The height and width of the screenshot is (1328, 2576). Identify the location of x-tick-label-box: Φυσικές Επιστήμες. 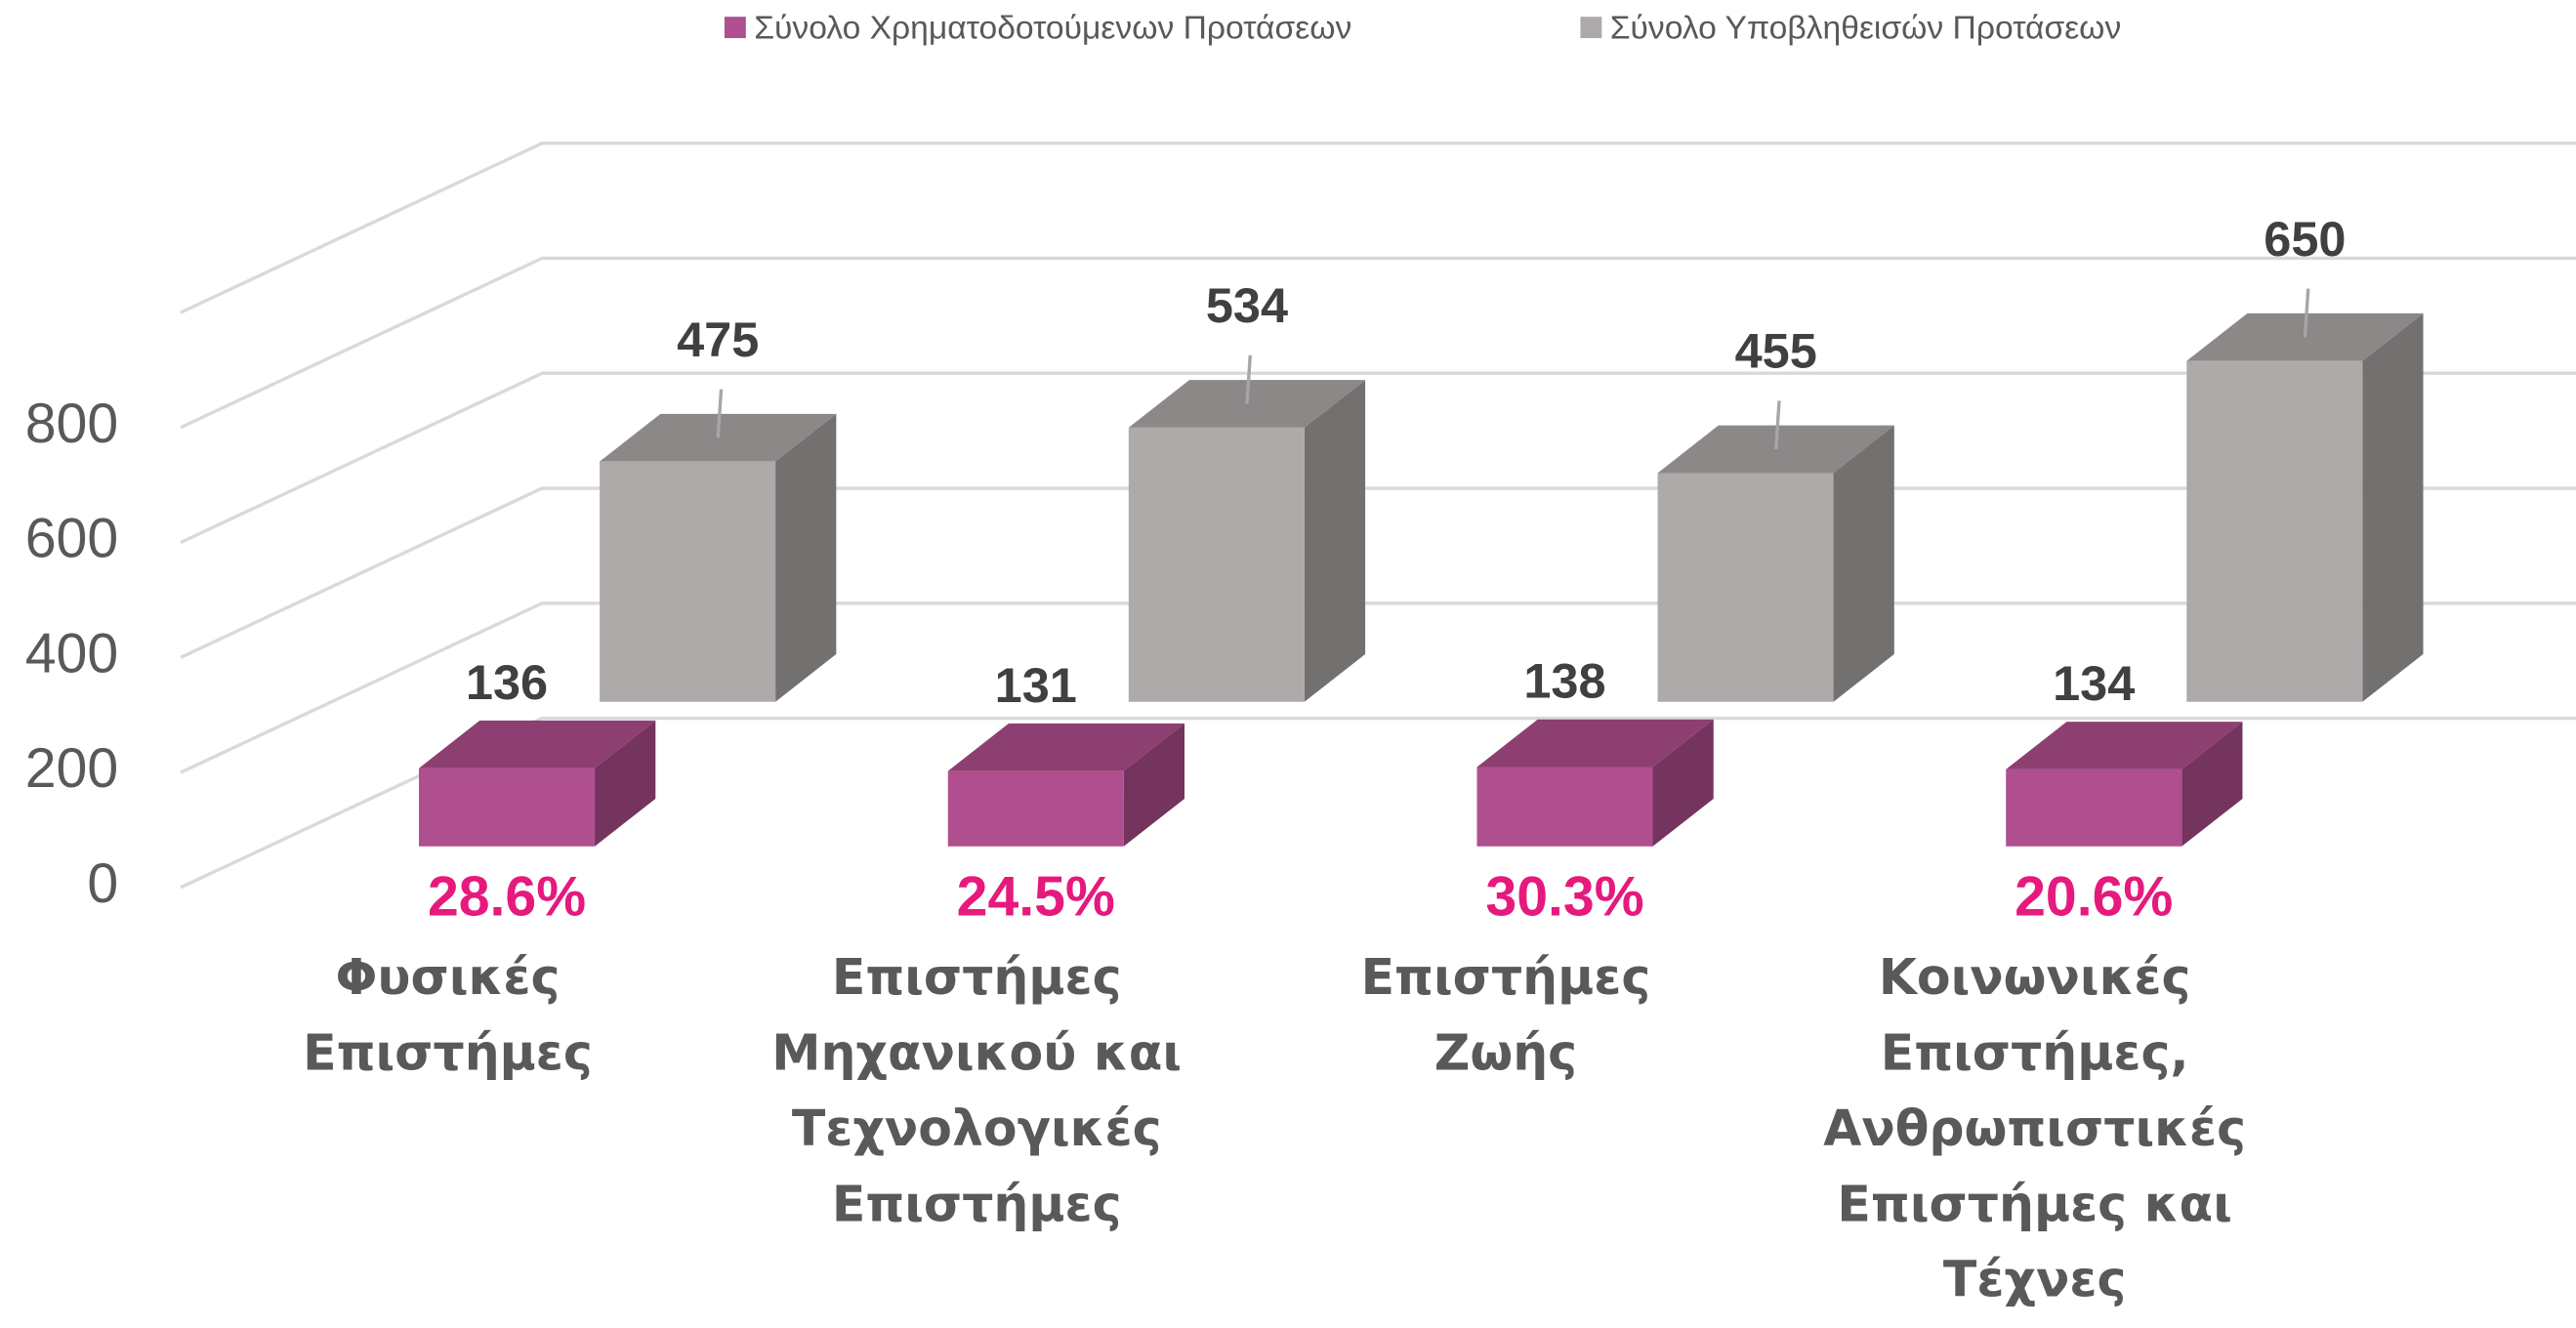
(448, 1016).